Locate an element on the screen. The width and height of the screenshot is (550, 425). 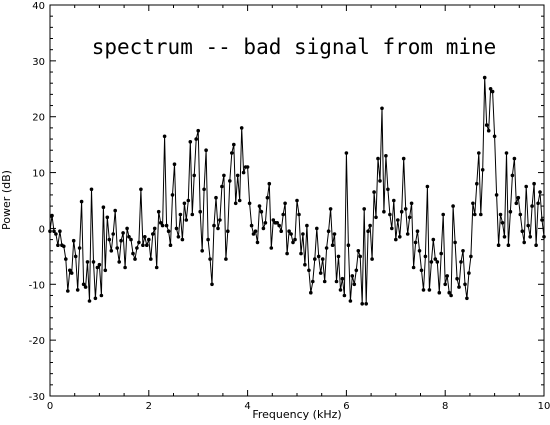
x-tick-label: 4 is located at coordinates (247, 406).